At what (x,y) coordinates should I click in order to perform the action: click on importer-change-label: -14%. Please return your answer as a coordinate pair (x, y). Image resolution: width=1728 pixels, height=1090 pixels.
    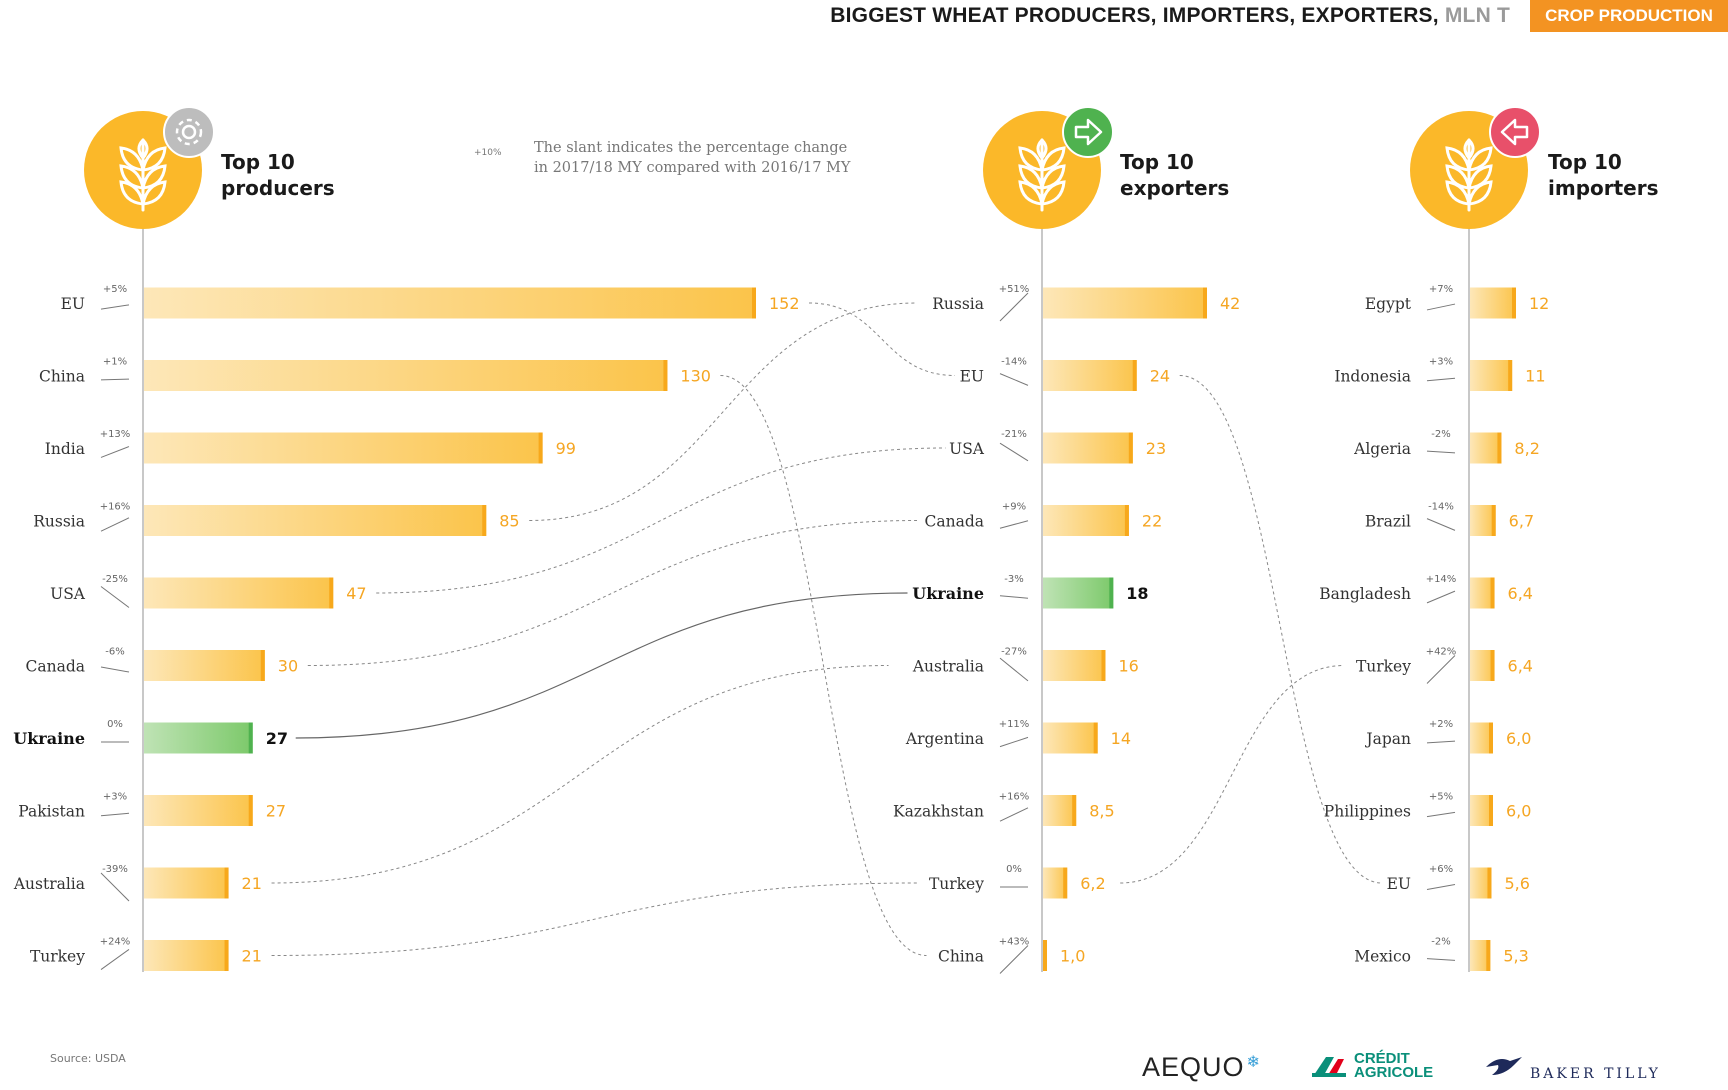
    Looking at the image, I should click on (1441, 507).